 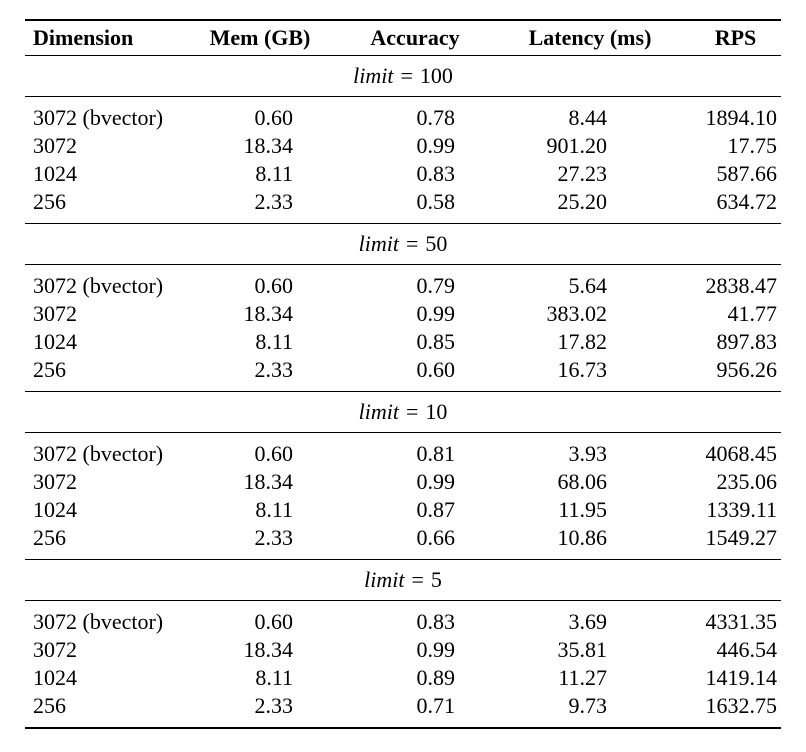 I want to click on section-limit-heading: limit = 10, so click(x=403, y=412).